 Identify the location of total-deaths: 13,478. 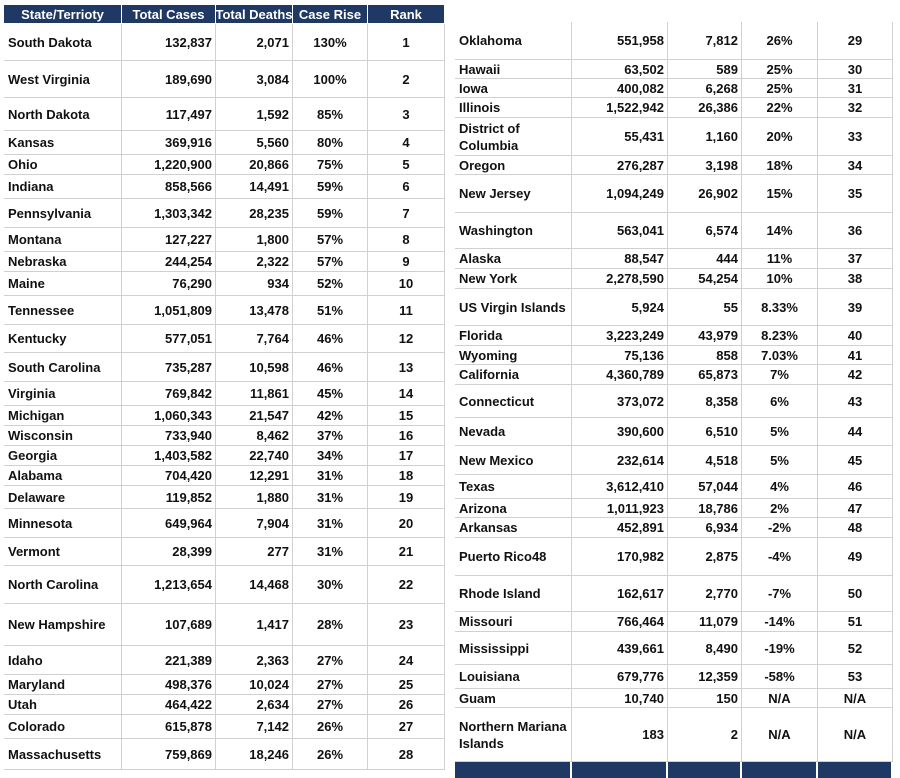
(254, 310).